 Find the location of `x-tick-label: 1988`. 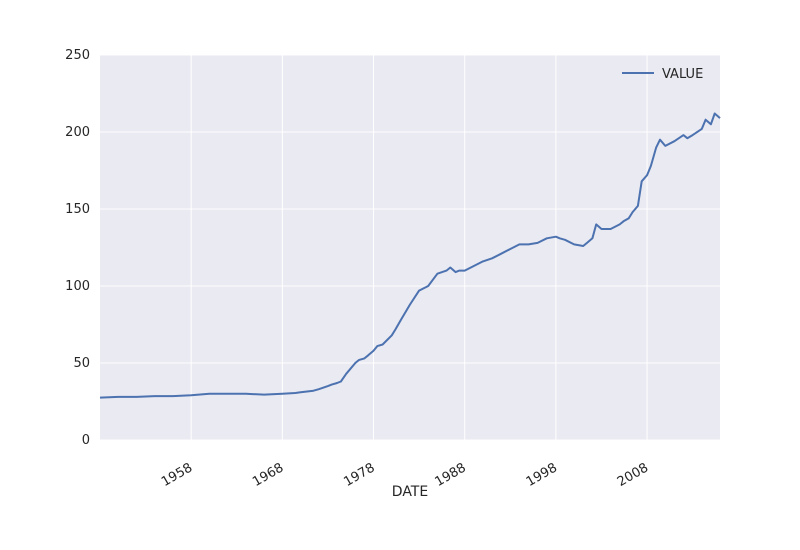

x-tick-label: 1988 is located at coordinates (451, 475).